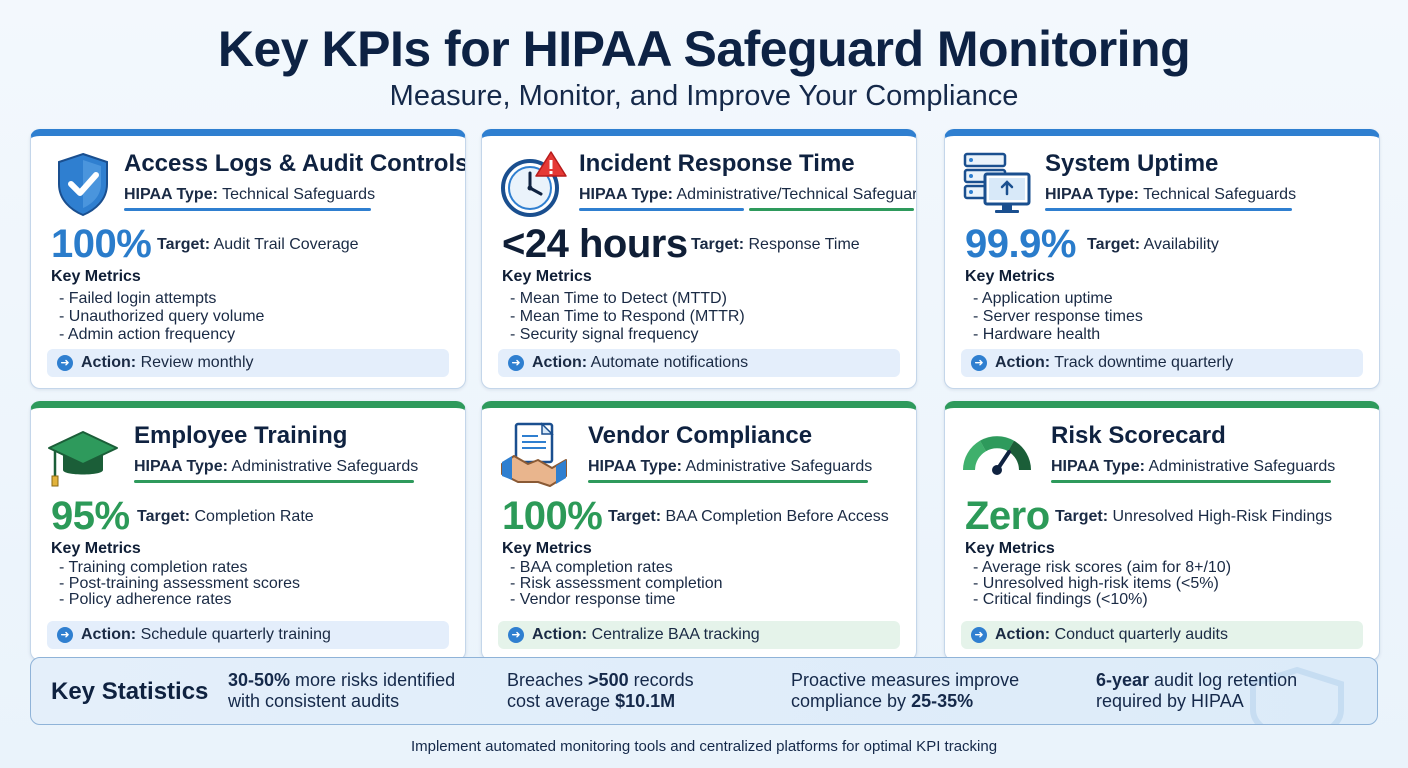 The height and width of the screenshot is (768, 1408). What do you see at coordinates (1096, 583) in the screenshot?
I see `metric-item: - Unresolved high-risk items (<5%)` at bounding box center [1096, 583].